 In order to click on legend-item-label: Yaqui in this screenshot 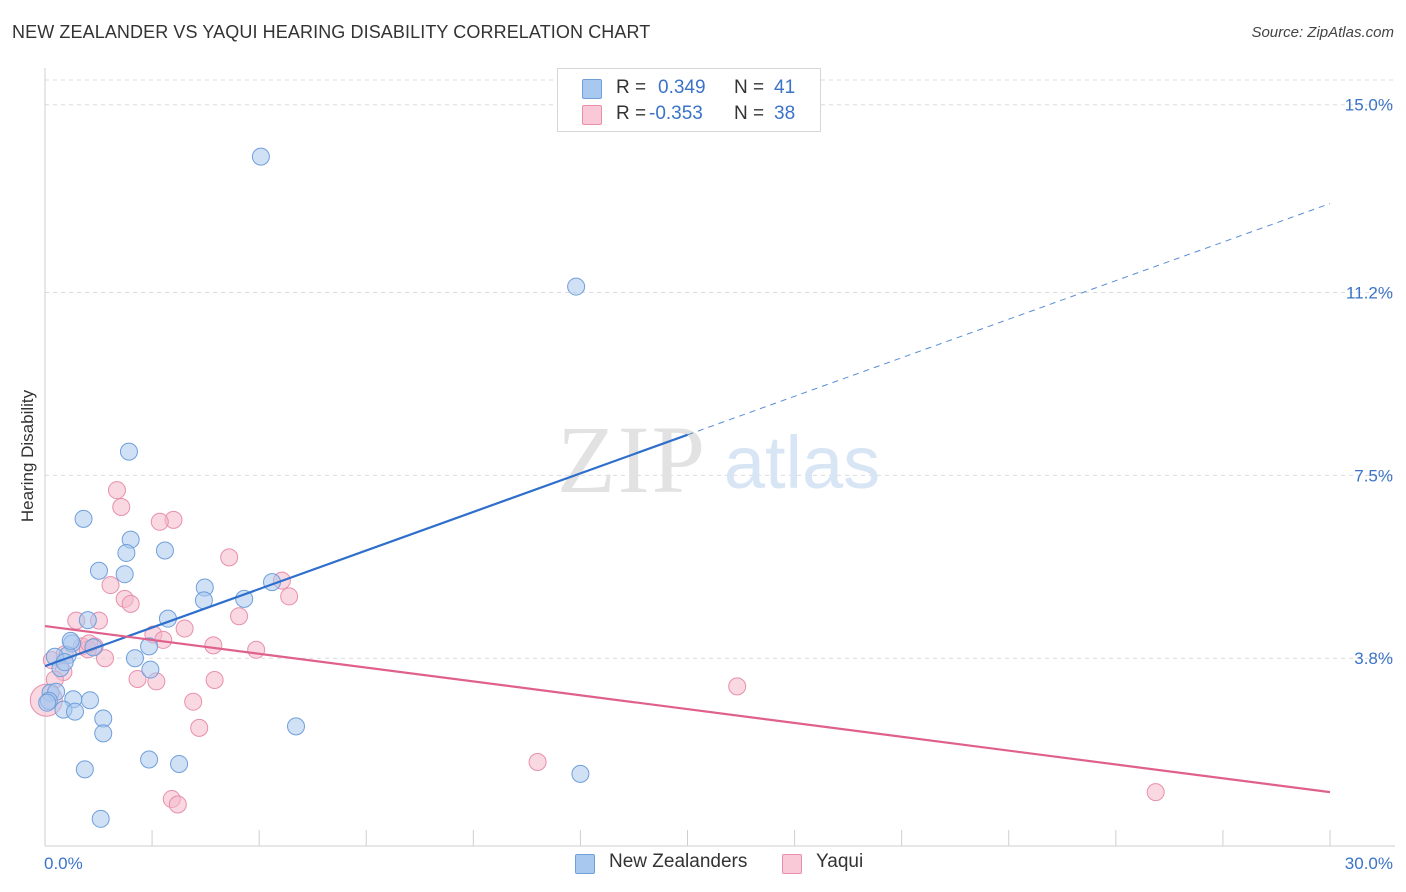, I will do `click(840, 861)`.